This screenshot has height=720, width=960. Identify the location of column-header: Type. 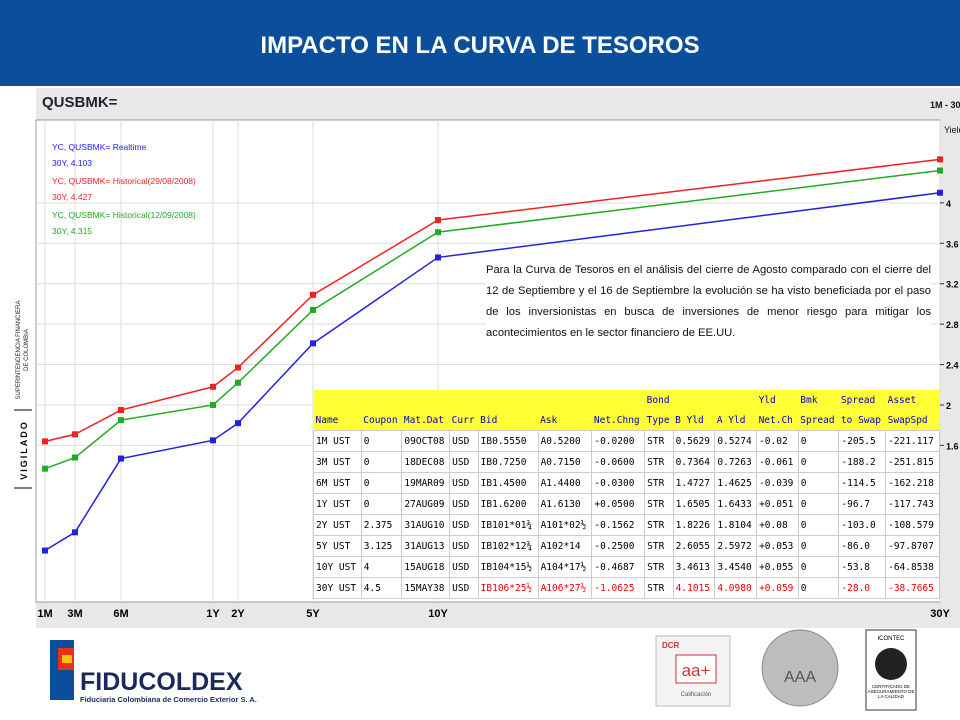
(659, 420).